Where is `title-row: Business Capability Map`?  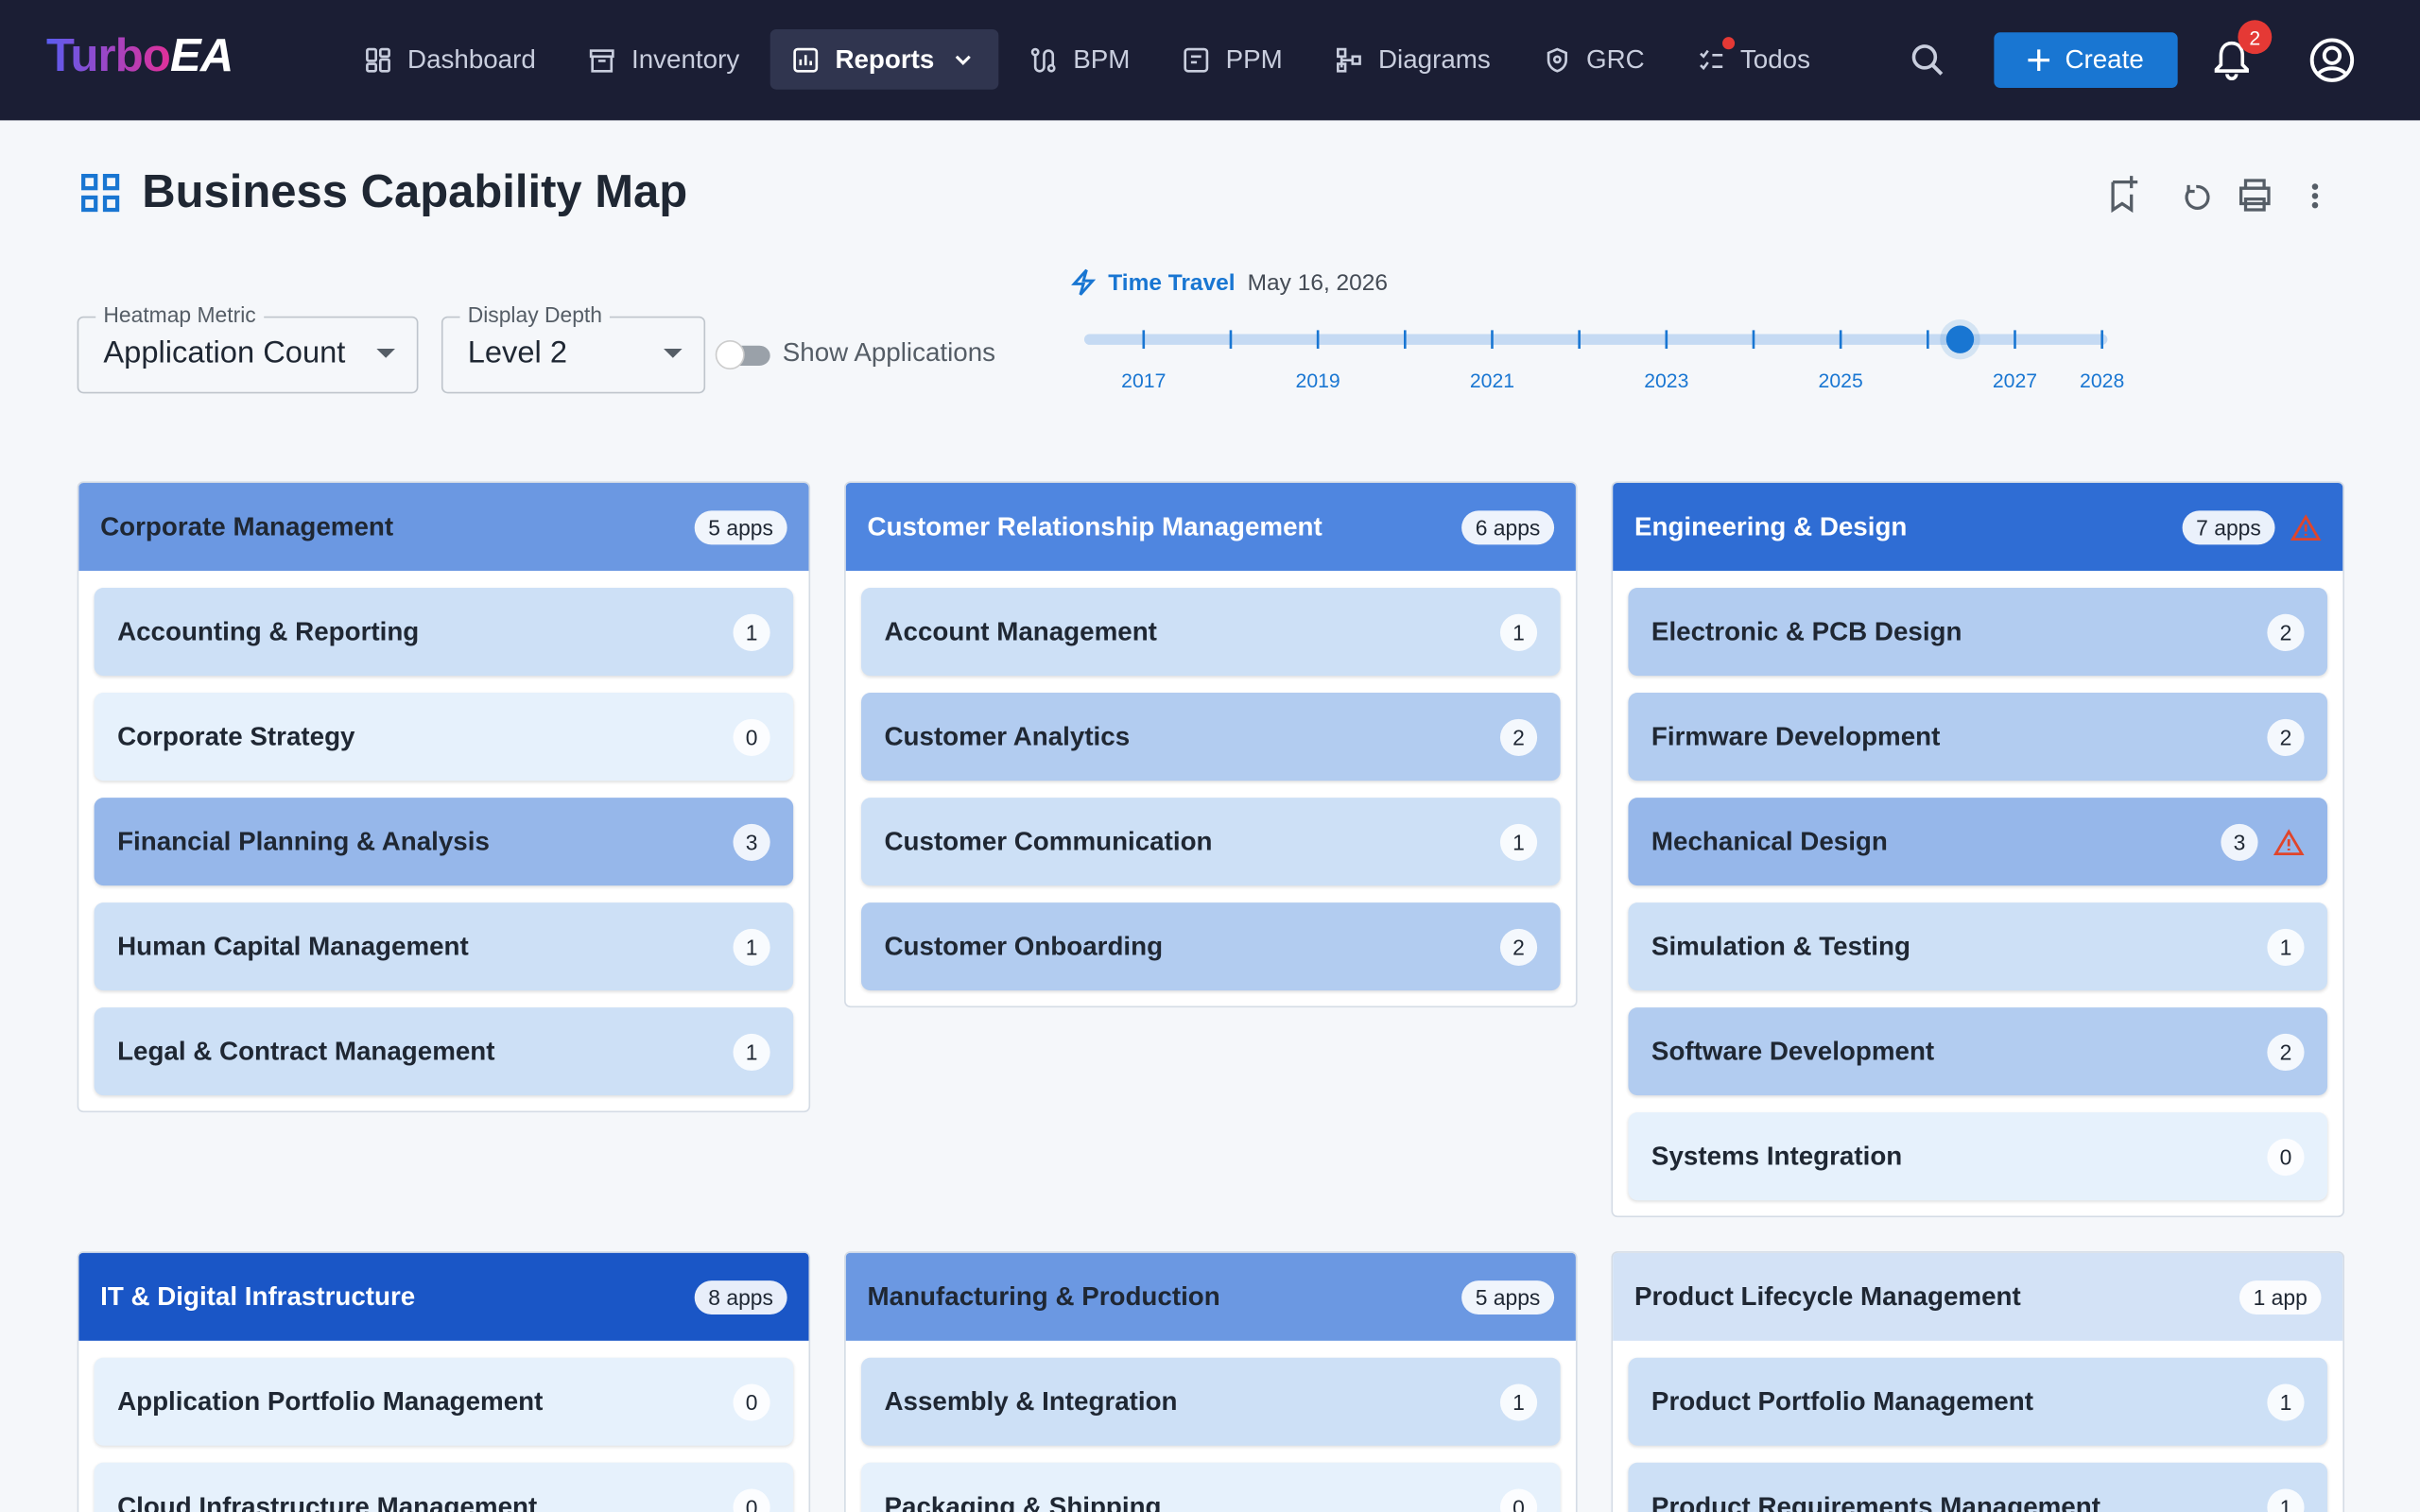 title-row: Business Capability Map is located at coordinates (383, 192).